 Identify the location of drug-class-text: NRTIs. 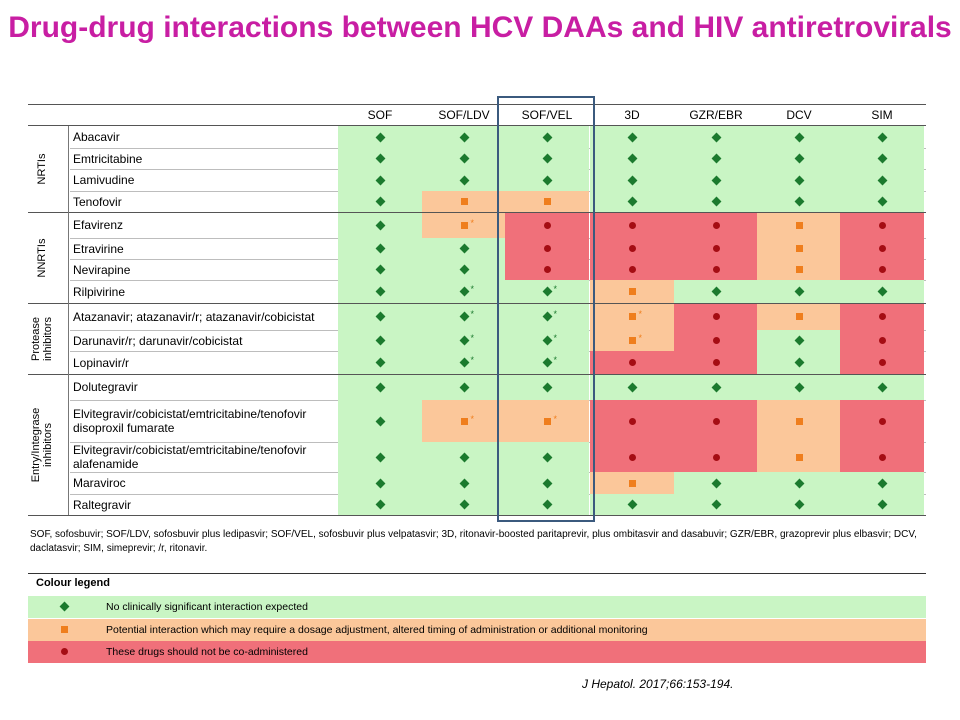
(42, 169).